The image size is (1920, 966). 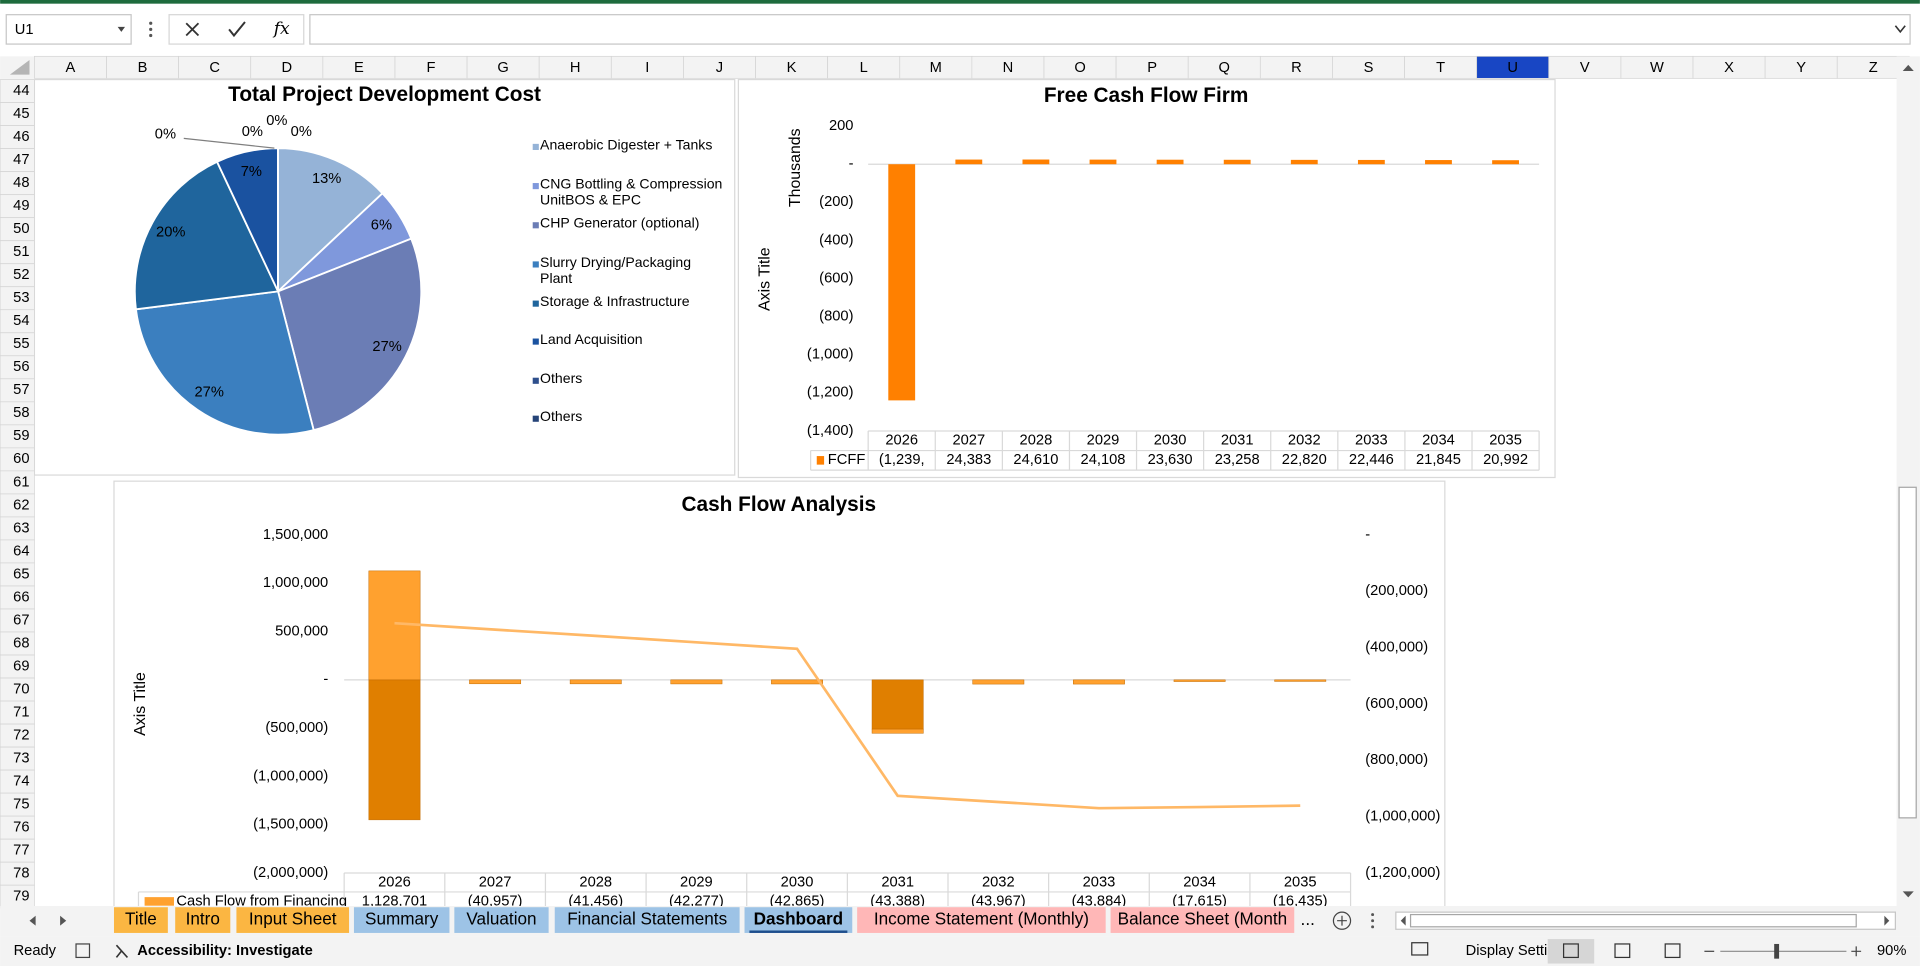 I want to click on row-header-label: 50, so click(x=21, y=229).